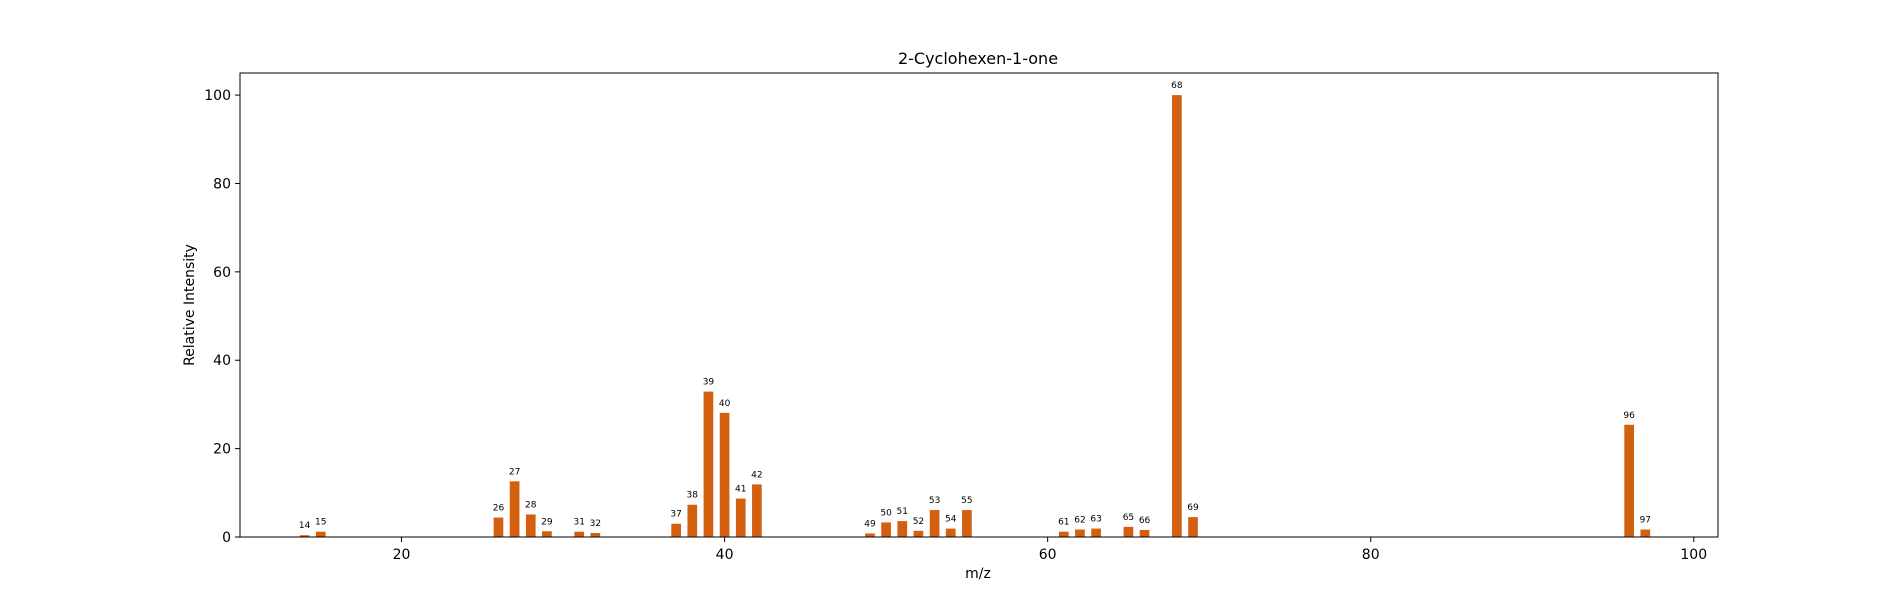  Describe the element at coordinates (190, 305) in the screenshot. I see `y-axis-label: Relative Intensity` at that location.